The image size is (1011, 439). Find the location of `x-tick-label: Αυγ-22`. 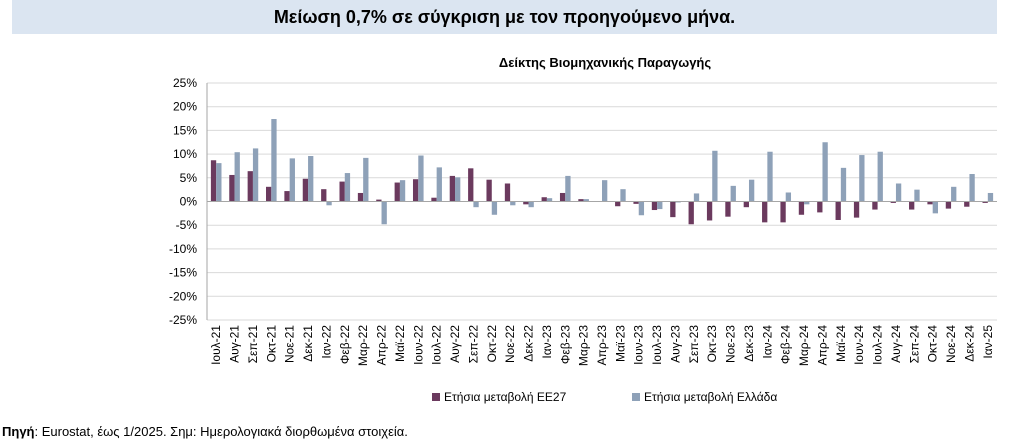

x-tick-label: Αυγ-22 is located at coordinates (455, 344).